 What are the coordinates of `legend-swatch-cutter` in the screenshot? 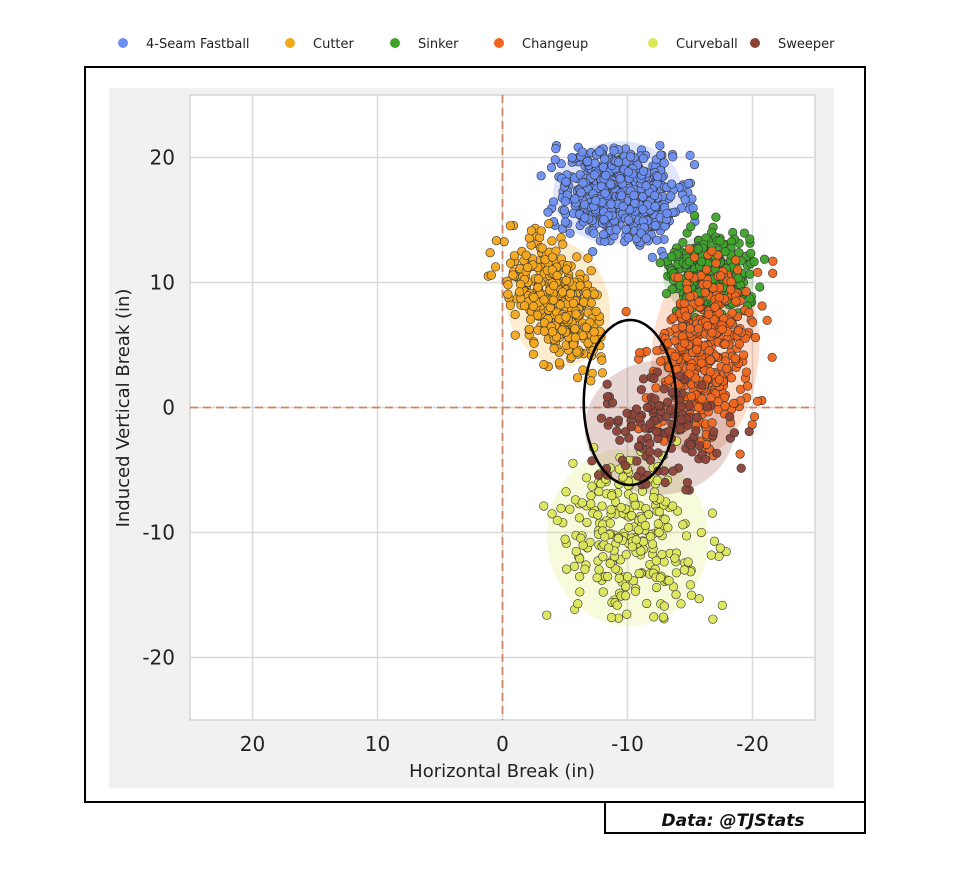 It's located at (290, 43).